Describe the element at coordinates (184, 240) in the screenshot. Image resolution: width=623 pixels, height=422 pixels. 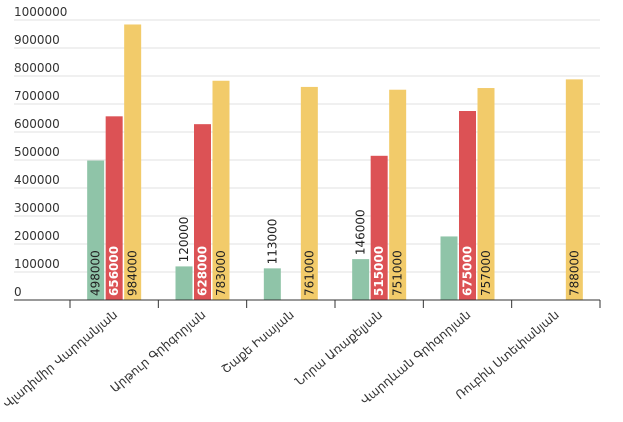
I see `data-label: 120000` at that location.